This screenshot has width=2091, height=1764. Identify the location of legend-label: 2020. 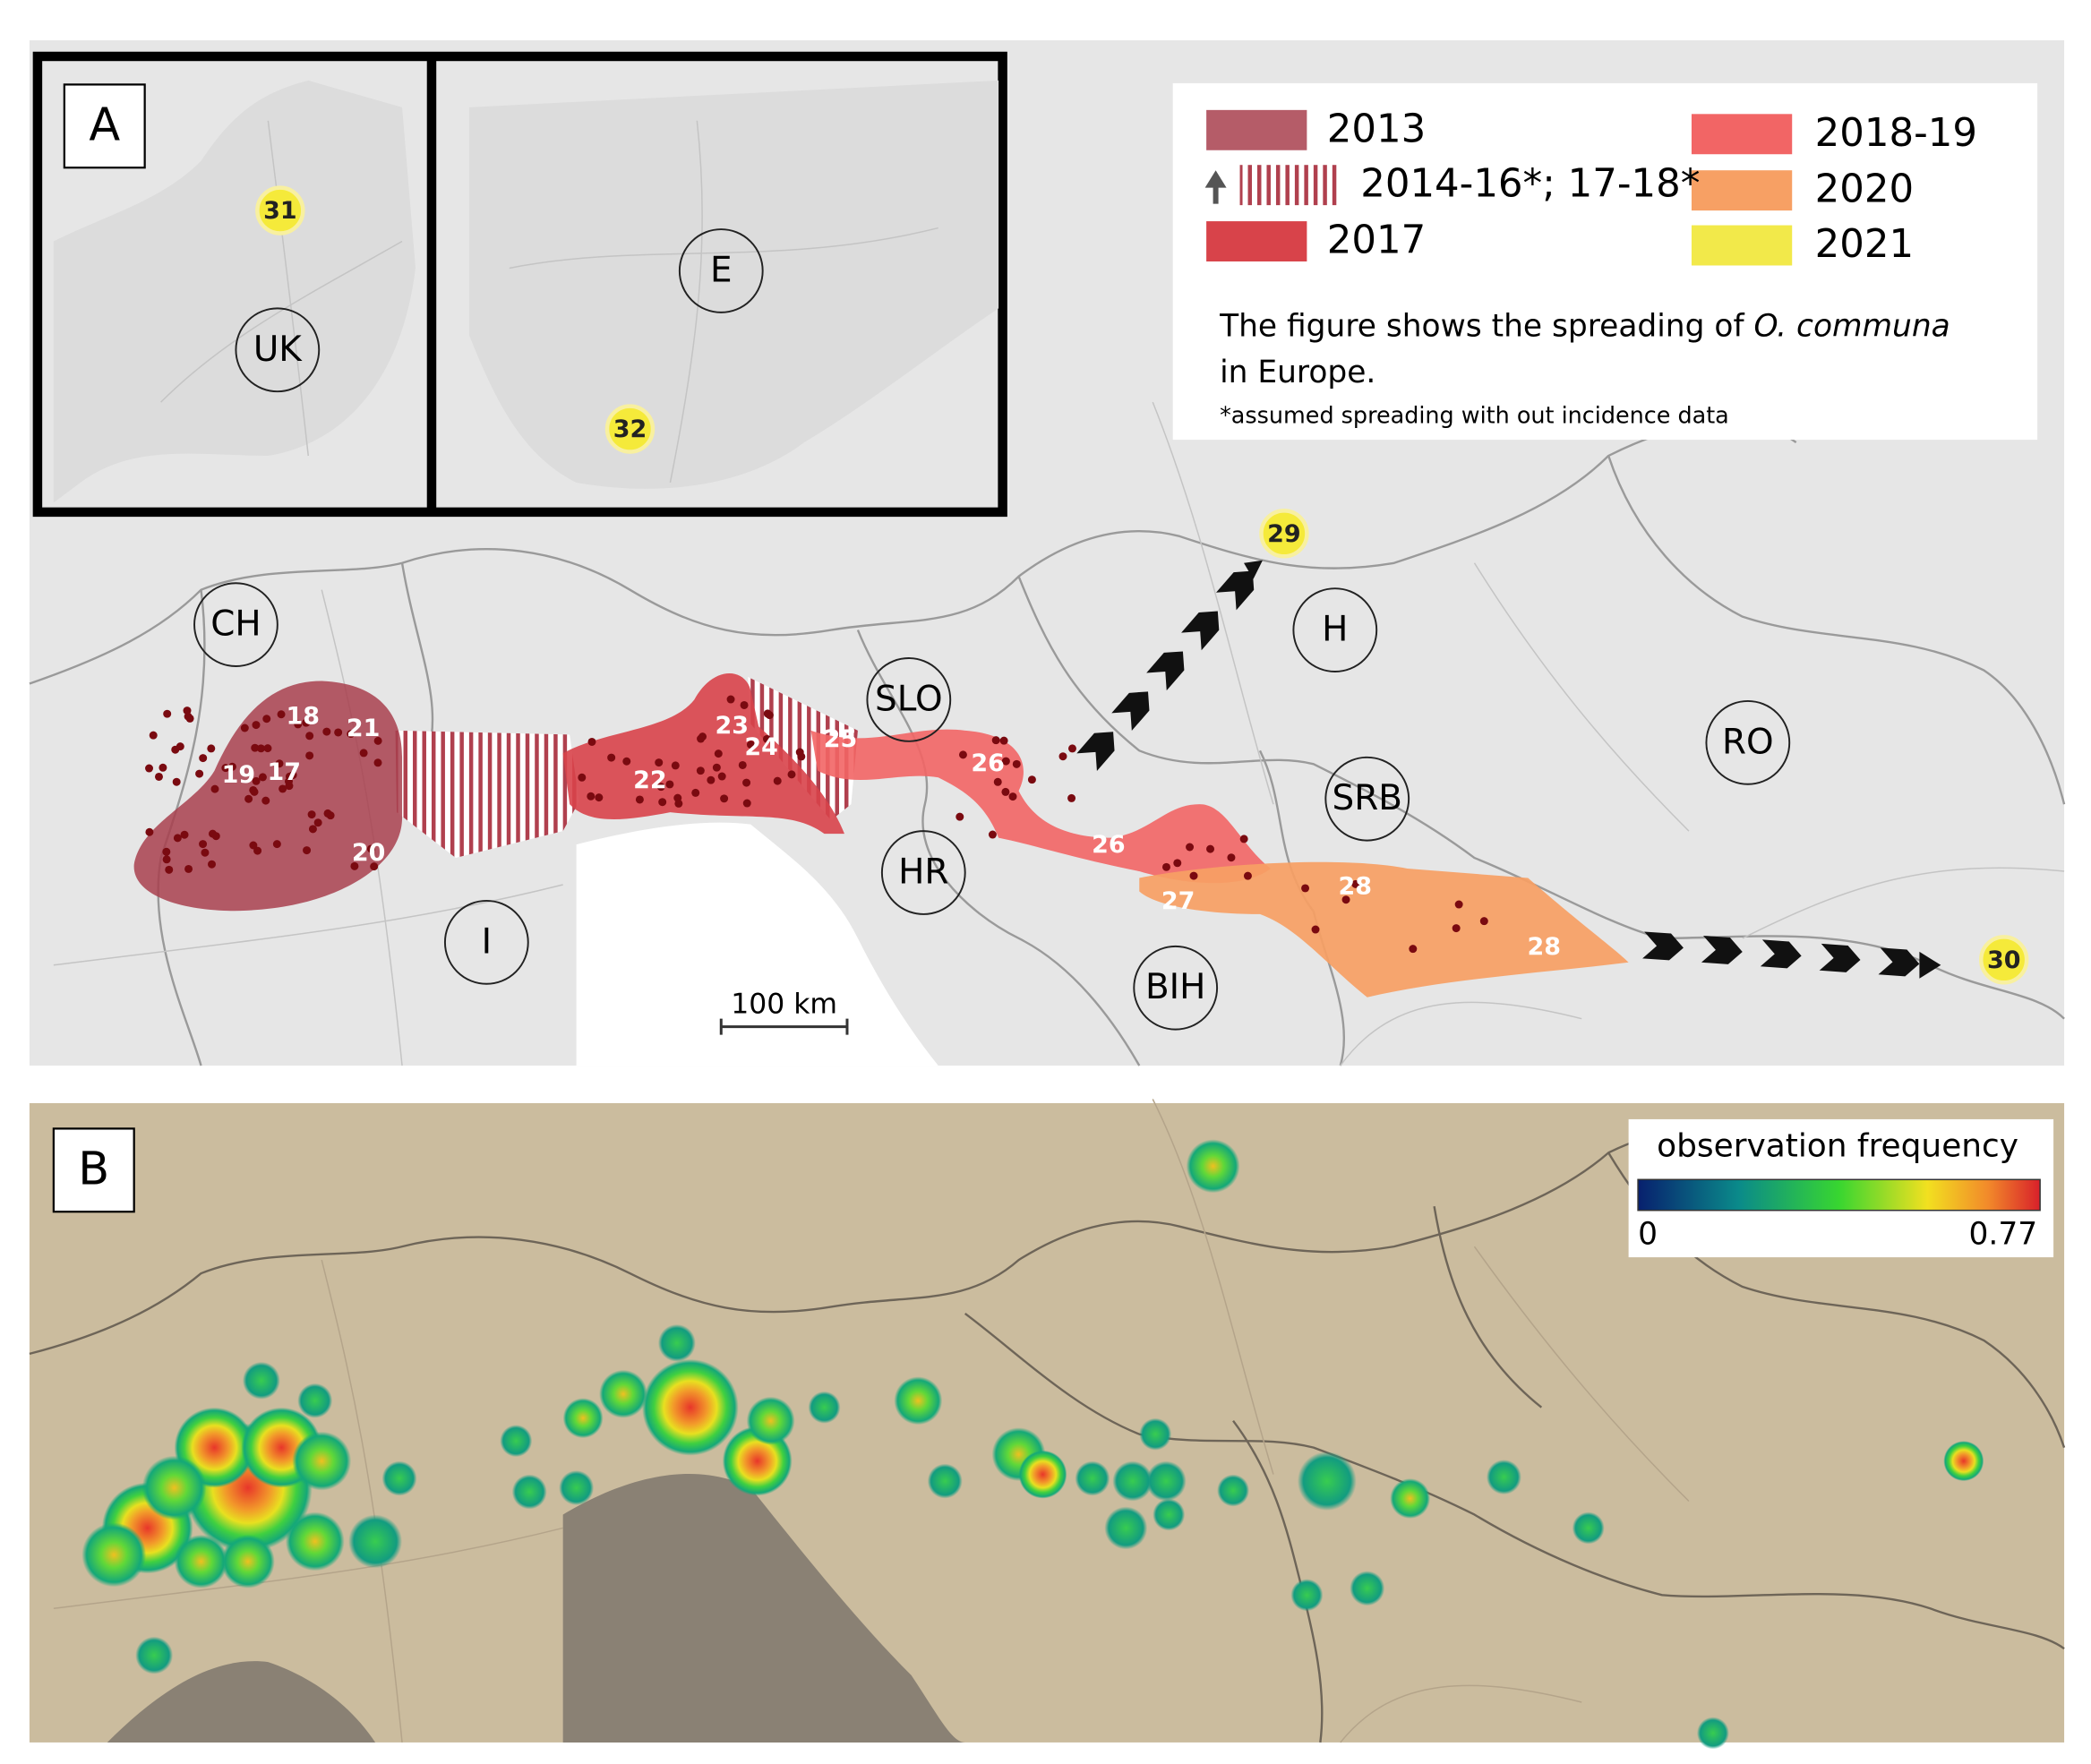
(1864, 190).